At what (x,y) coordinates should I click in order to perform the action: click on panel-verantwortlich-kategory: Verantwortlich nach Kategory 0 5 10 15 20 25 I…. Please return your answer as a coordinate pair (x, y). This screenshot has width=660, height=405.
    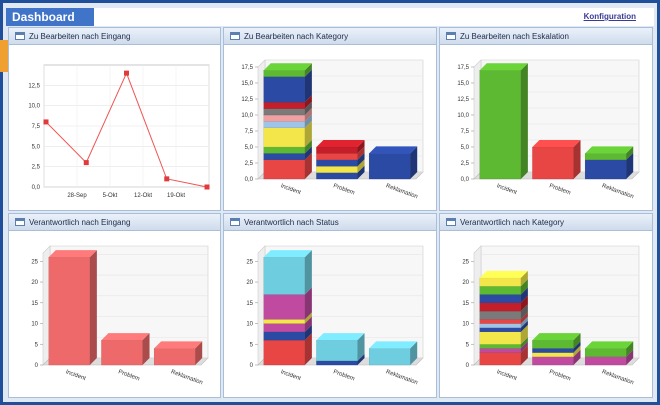
    Looking at the image, I should click on (546, 305).